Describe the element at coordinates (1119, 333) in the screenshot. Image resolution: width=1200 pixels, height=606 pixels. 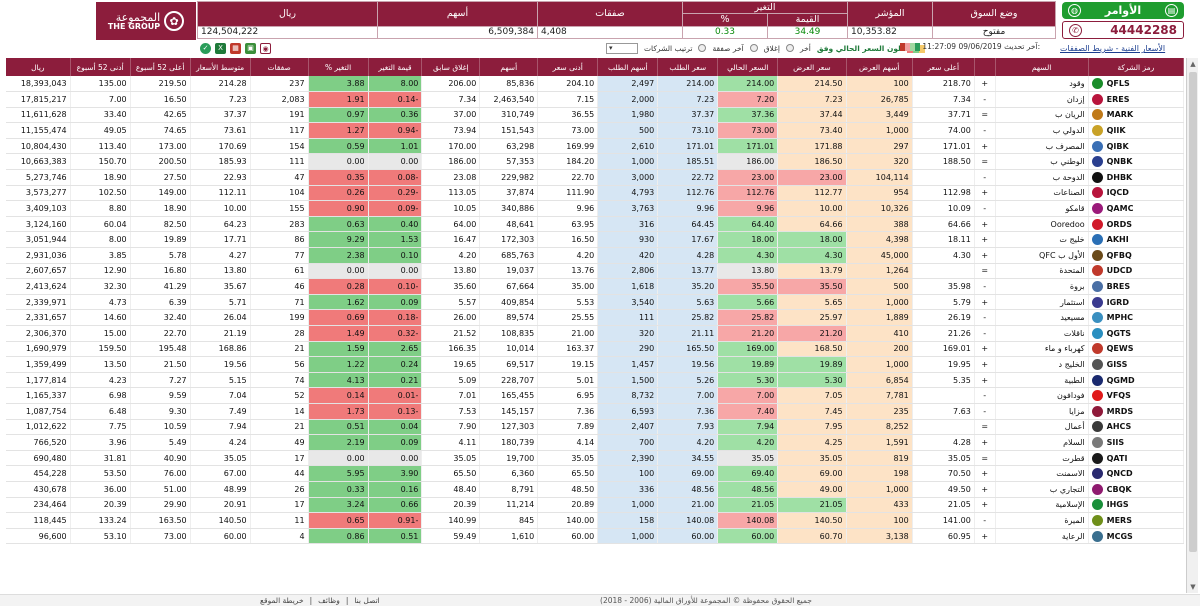
I see `company-symbol: QGTS` at that location.